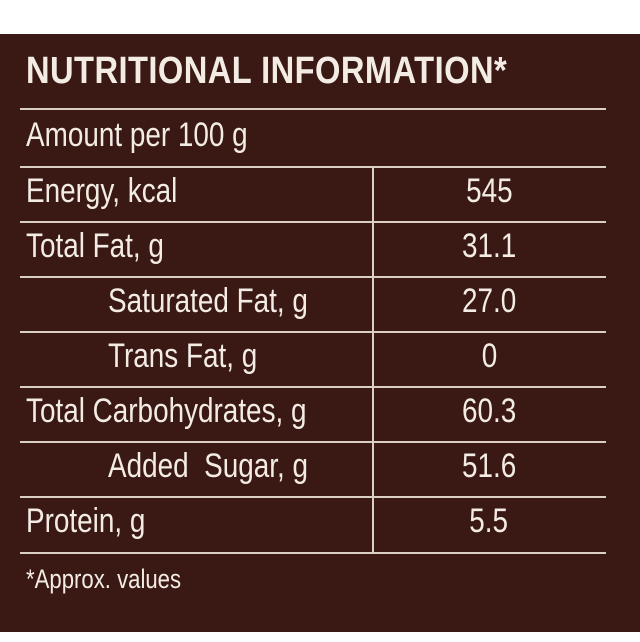 The height and width of the screenshot is (642, 640). What do you see at coordinates (183, 356) in the screenshot?
I see `row-label-trans-fat: Trans Fat, g` at bounding box center [183, 356].